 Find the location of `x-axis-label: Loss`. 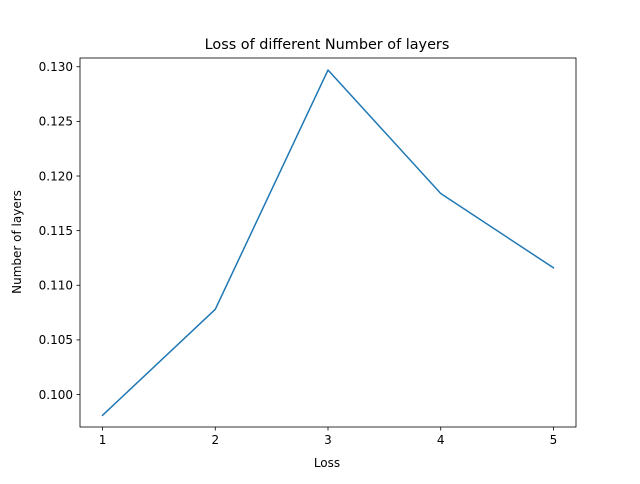

x-axis-label: Loss is located at coordinates (327, 463).